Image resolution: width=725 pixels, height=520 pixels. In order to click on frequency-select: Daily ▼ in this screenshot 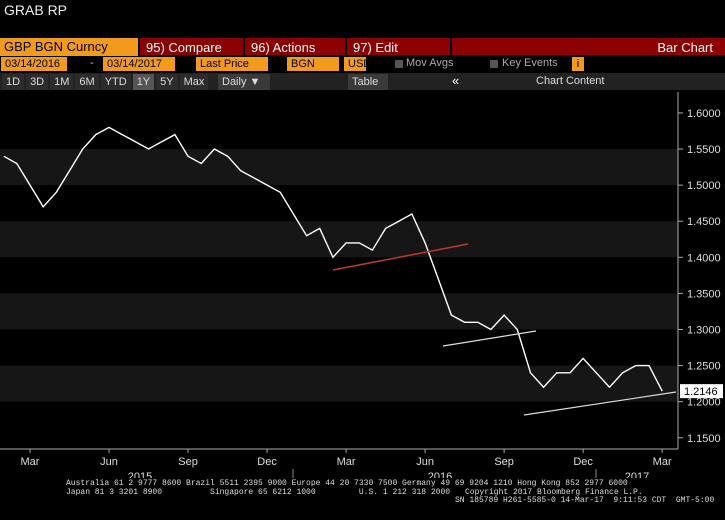, I will do `click(244, 82)`.